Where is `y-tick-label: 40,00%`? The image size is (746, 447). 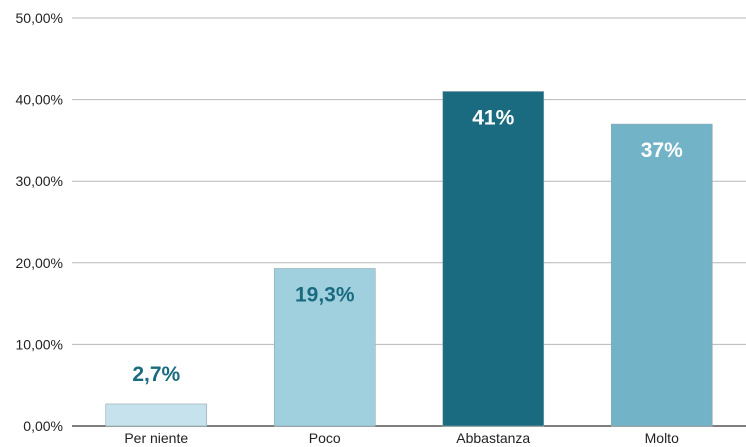
y-tick-label: 40,00% is located at coordinates (39, 100).